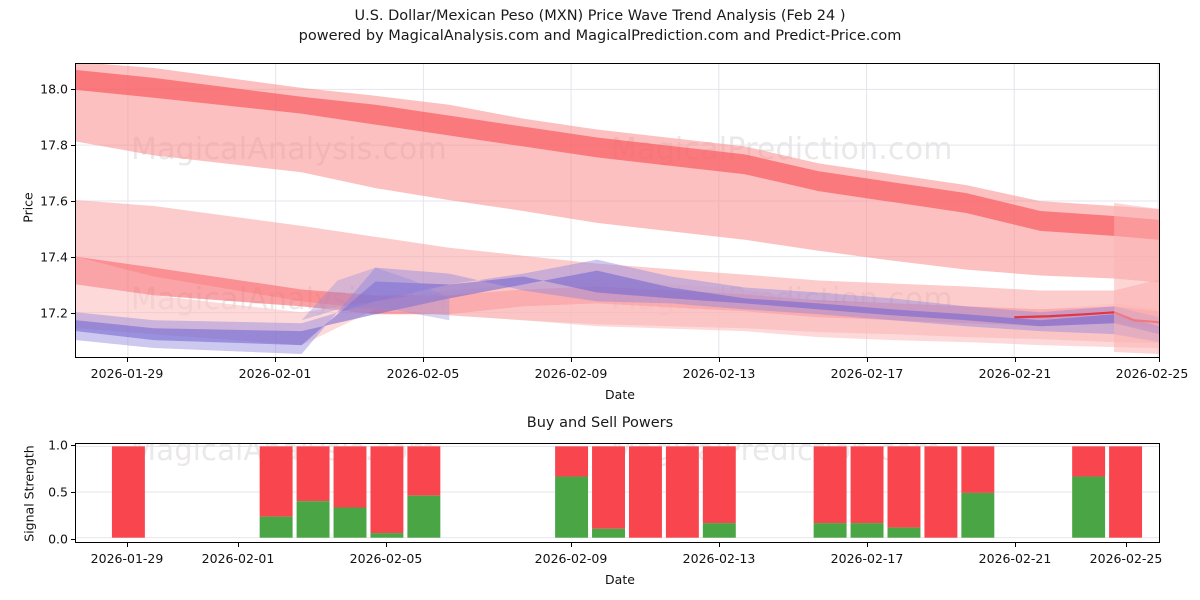 This screenshot has width=1200, height=600. I want to click on main-ytick-17-6: 17.6, so click(54, 201).